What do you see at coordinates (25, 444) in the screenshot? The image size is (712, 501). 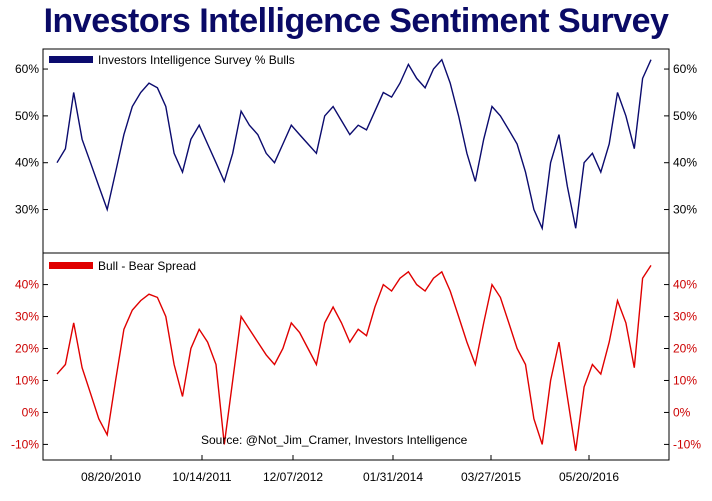 I see `y-tick-label-left: -10%` at bounding box center [25, 444].